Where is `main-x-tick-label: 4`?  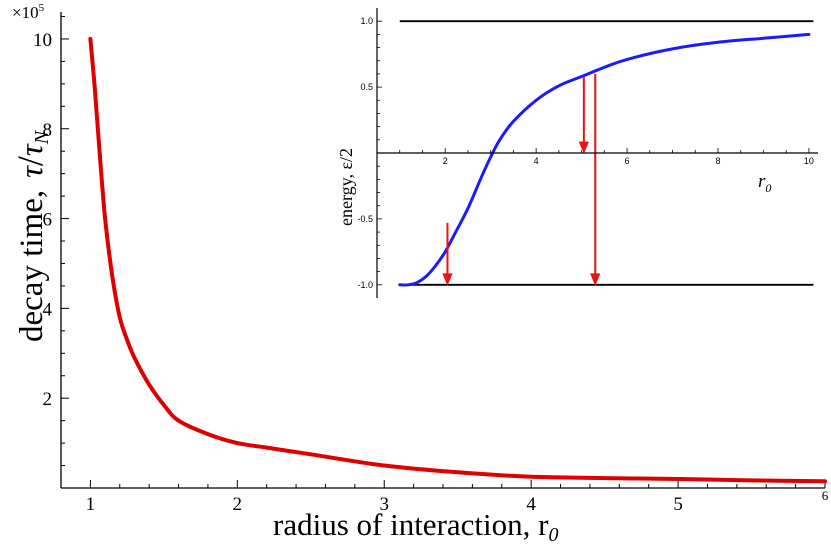 main-x-tick-label: 4 is located at coordinates (531, 504).